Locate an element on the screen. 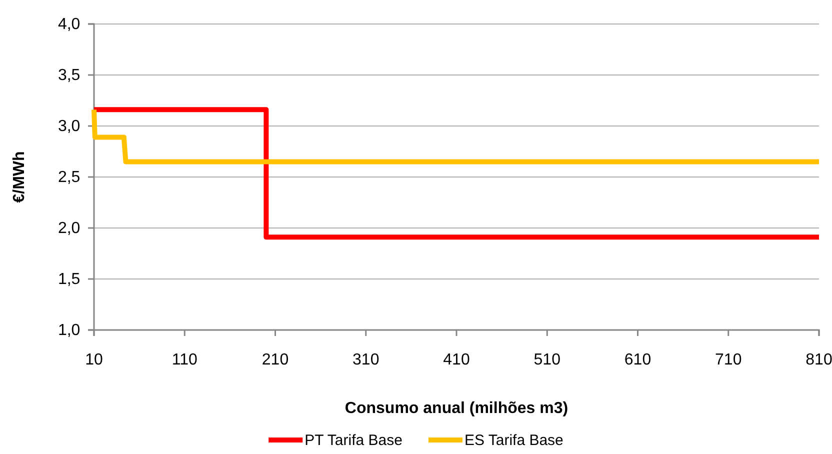 This screenshot has width=832, height=454. x-tick-label: 810 is located at coordinates (819, 360).